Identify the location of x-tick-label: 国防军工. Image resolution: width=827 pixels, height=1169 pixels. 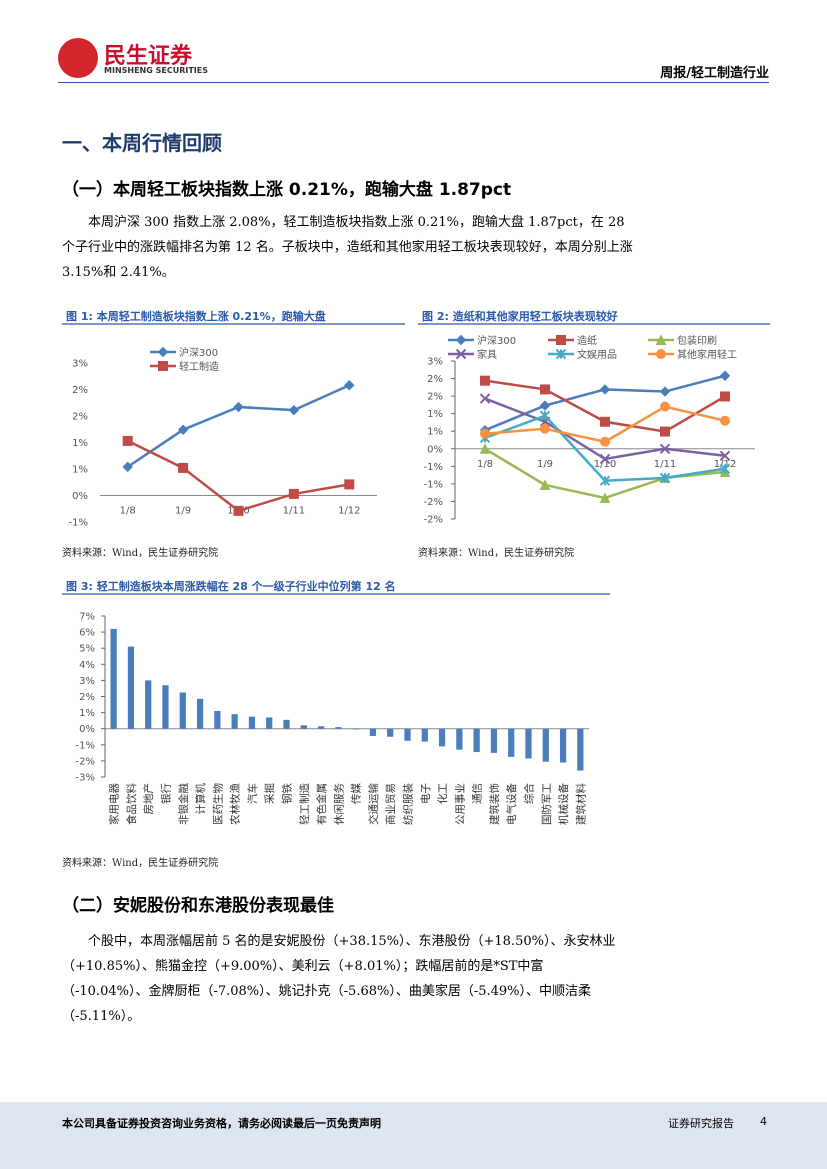
(546, 804).